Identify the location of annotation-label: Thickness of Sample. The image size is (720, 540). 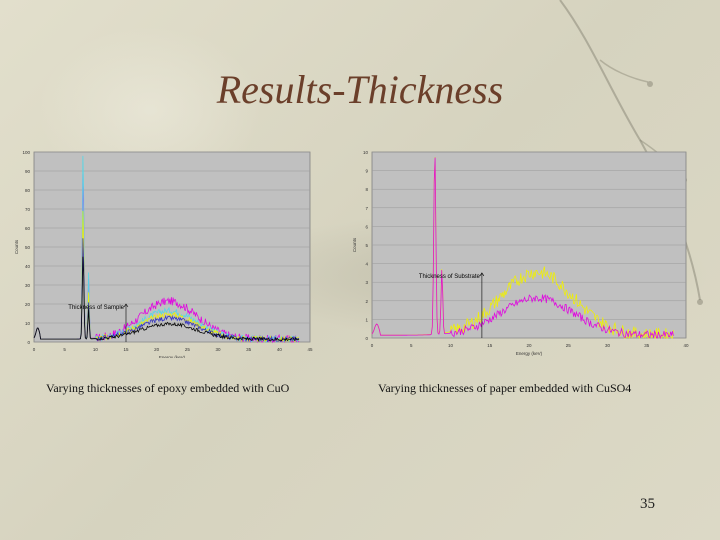
(96, 308).